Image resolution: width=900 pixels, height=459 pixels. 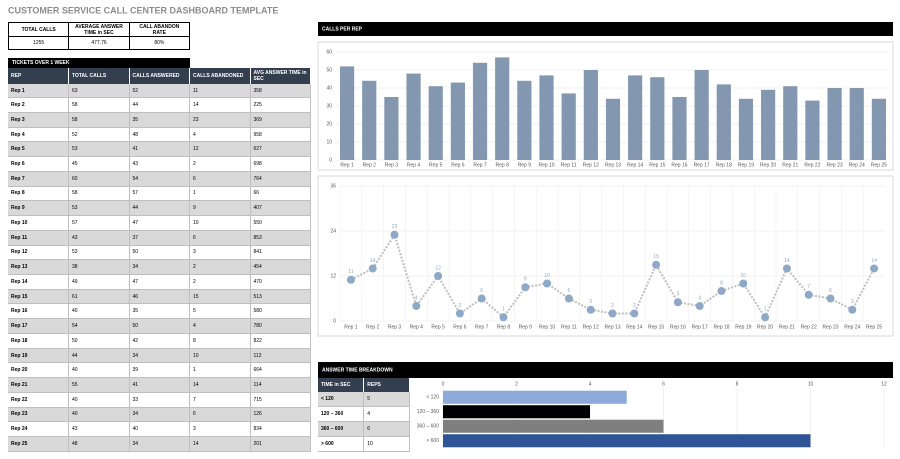 I want to click on y-tick-label: 36, so click(x=333, y=186).